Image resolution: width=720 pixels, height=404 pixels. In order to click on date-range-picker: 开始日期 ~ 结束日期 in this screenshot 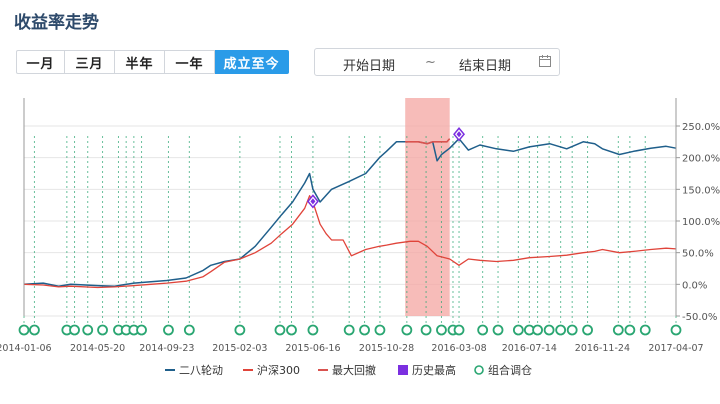, I will do `click(437, 62)`.